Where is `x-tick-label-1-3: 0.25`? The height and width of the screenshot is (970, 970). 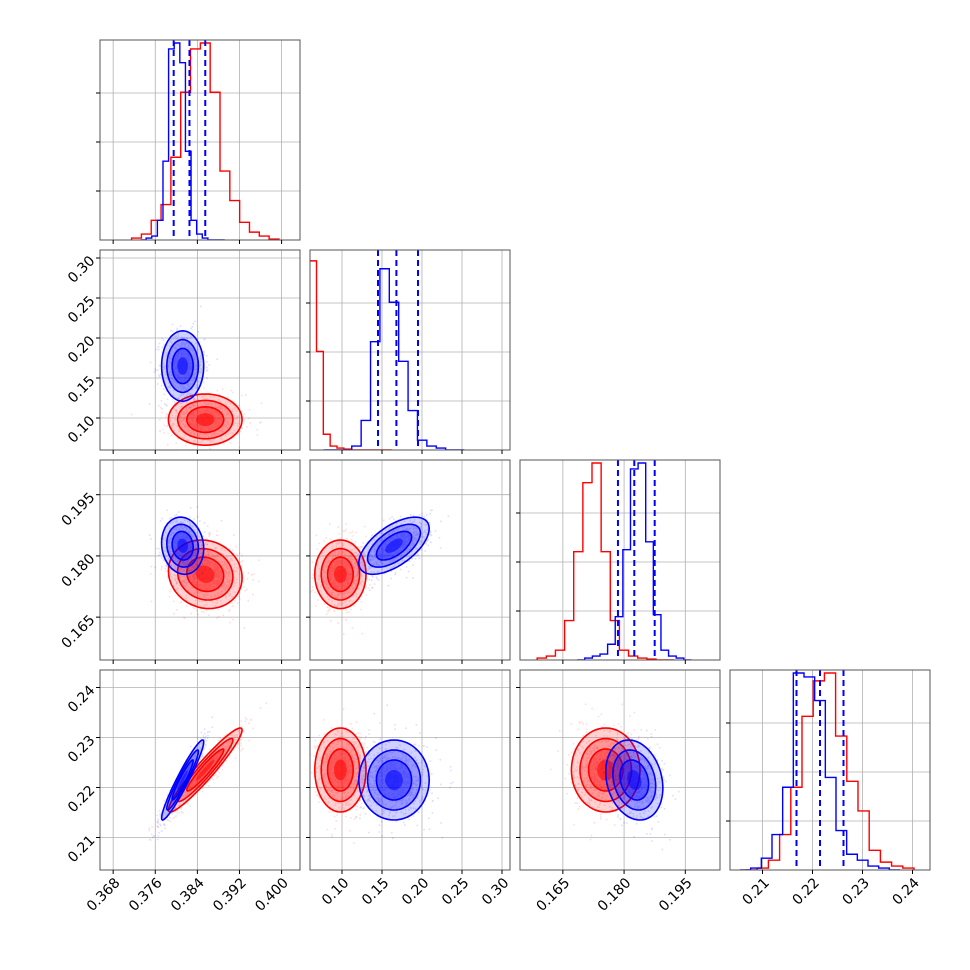
x-tick-label-1-3: 0.25 is located at coordinates (455, 891).